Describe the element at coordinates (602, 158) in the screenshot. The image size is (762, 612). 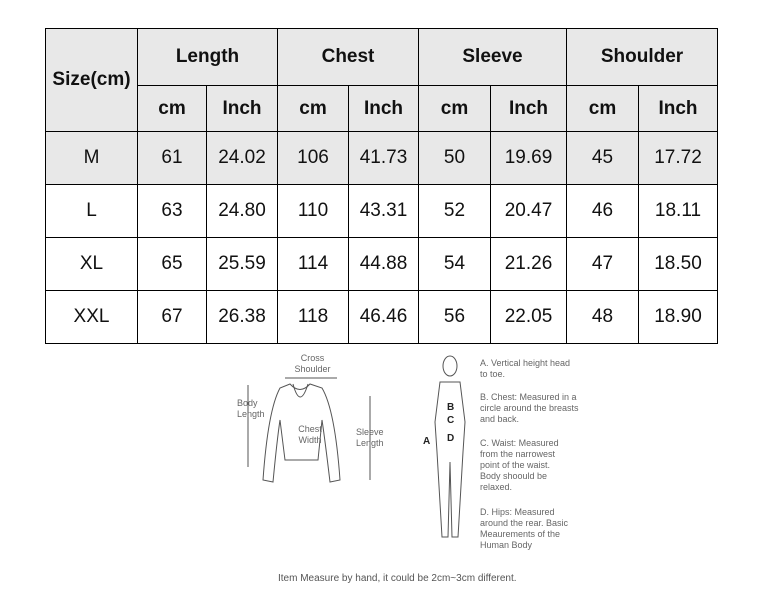
I see `value-cell: 45` at that location.